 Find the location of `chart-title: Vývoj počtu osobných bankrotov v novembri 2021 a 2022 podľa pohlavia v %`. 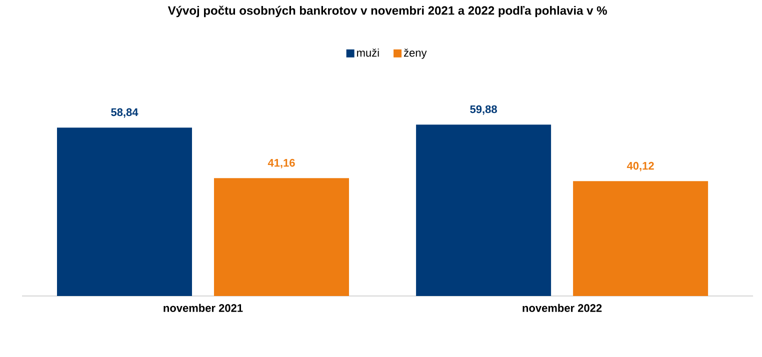

chart-title: Vývoj počtu osobných bankrotov v novembri 2021 a 2022 podľa pohlavia v % is located at coordinates (387, 12).